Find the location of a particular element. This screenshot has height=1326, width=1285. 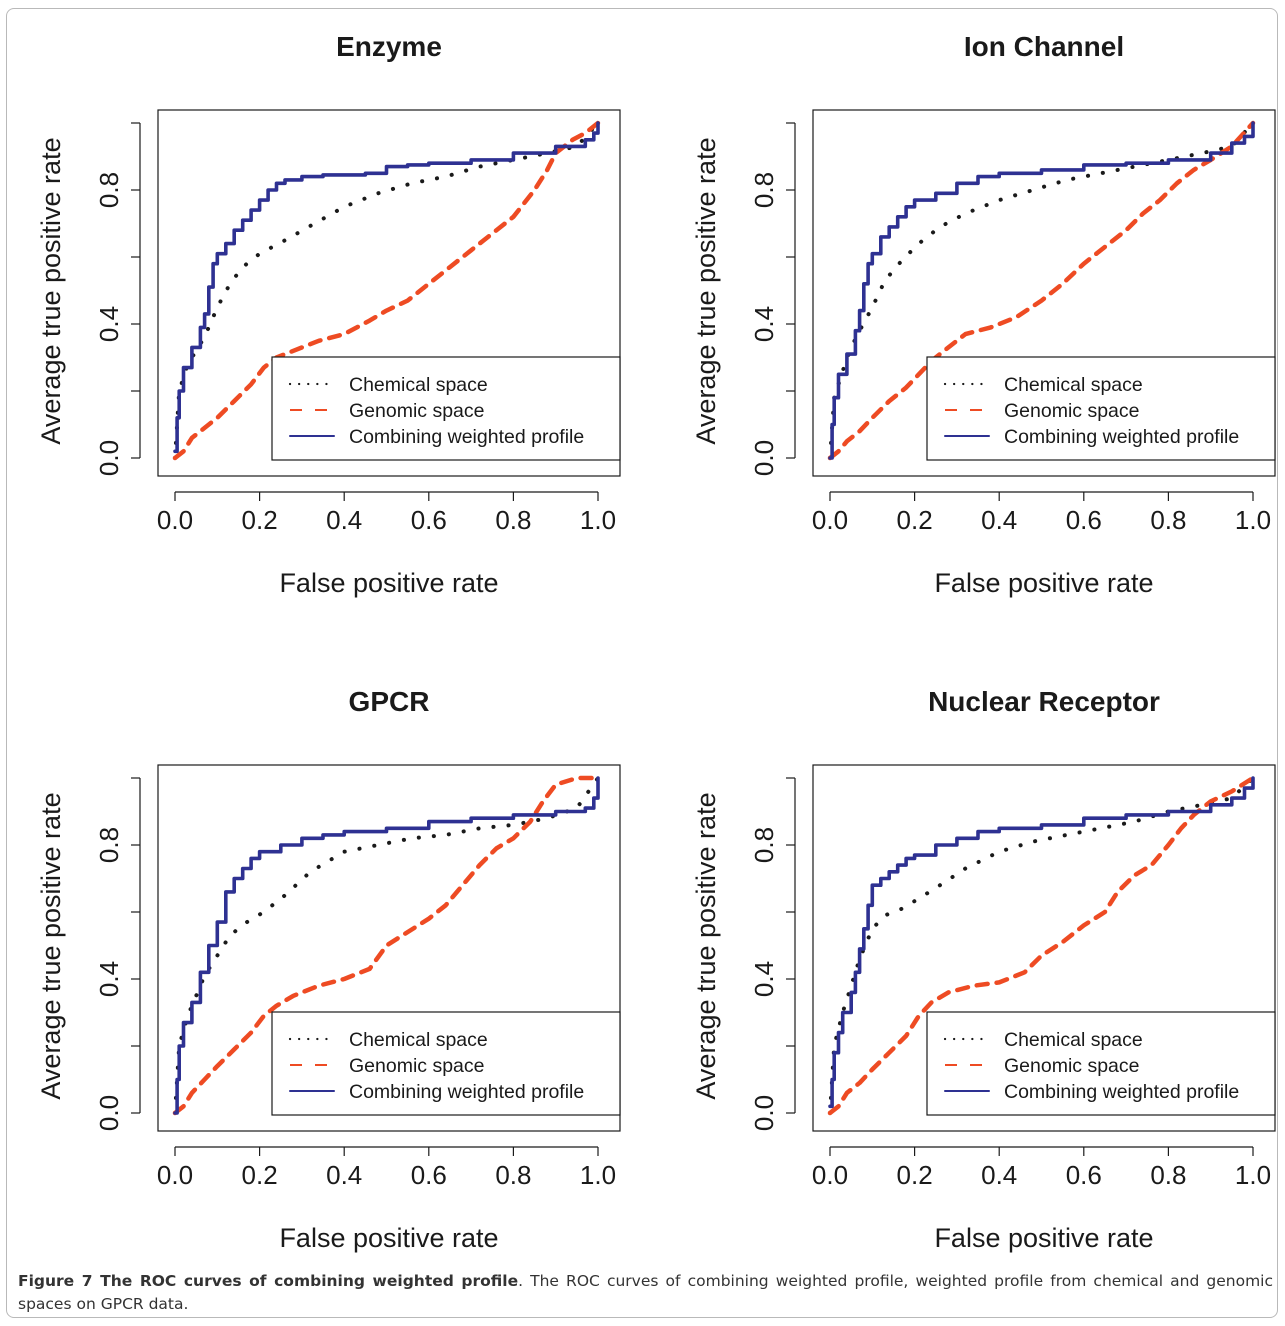

panel-nuclear-receptor-x-tick-label: 1.0 is located at coordinates (1253, 1175).